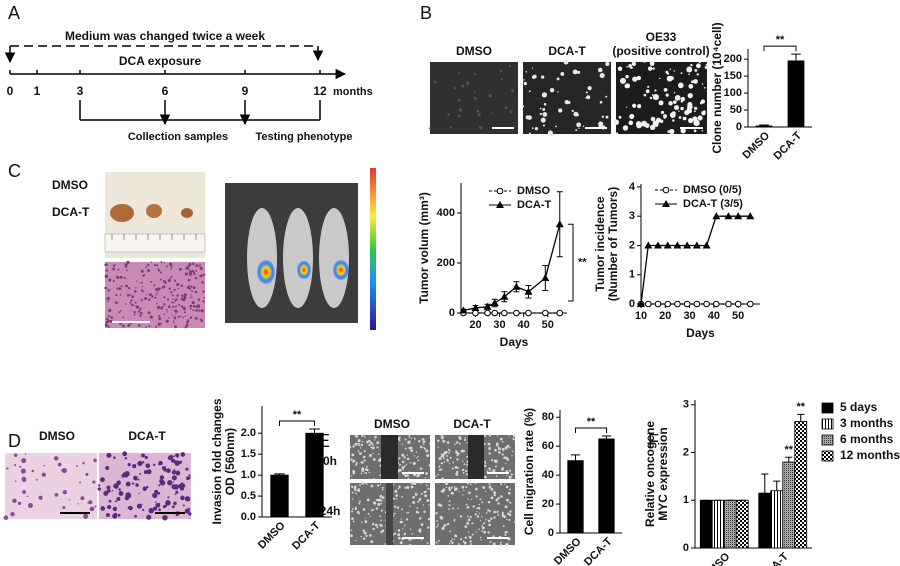  Describe the element at coordinates (653, 441) in the screenshot. I see `panel-label: F` at that location.